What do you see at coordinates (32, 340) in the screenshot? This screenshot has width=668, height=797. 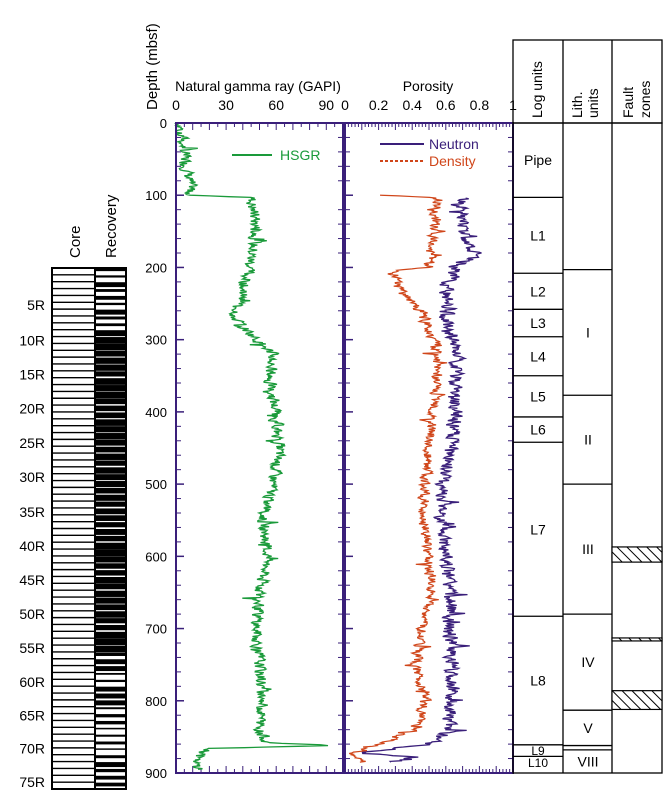 I see `core-label-1: 10R` at bounding box center [32, 340].